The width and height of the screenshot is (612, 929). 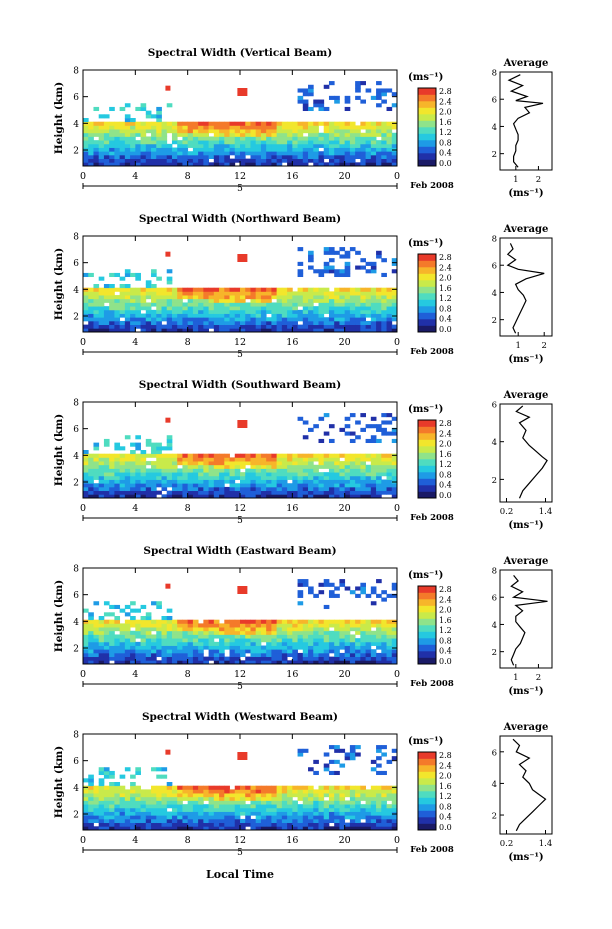 I want to click on y-tick-label: 4, so click(x=76, y=125).